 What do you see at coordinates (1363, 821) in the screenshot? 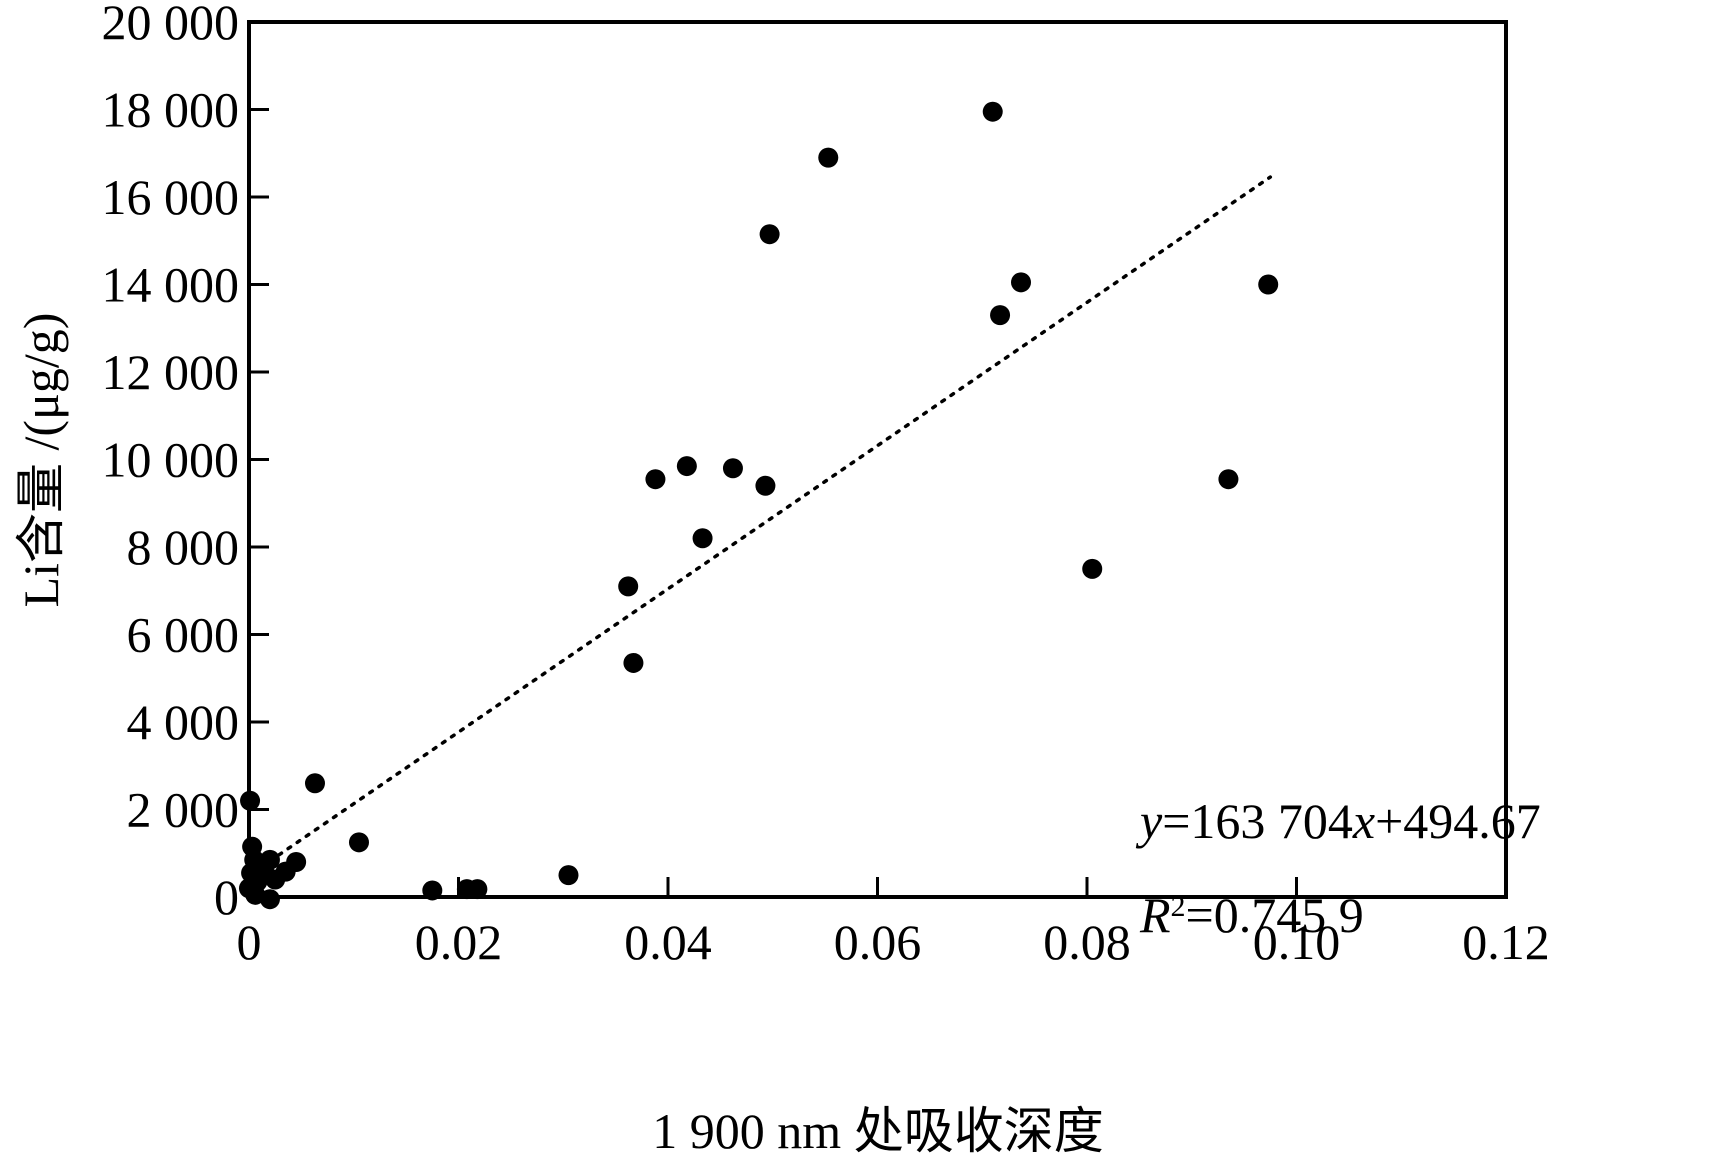
I see `equation-x-var: x` at bounding box center [1363, 821].